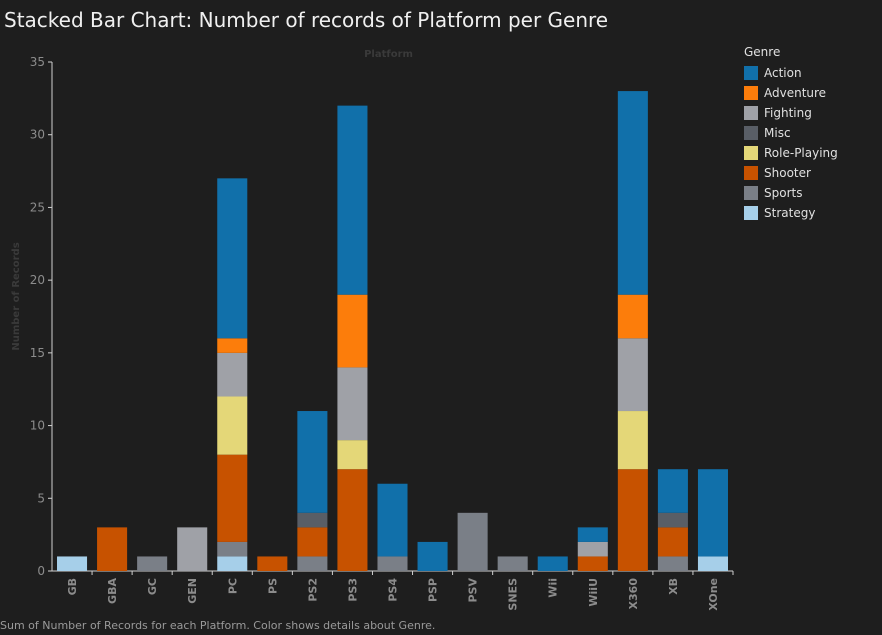 Image resolution: width=882 pixels, height=635 pixels. I want to click on legend-label: Sports, so click(783, 193).